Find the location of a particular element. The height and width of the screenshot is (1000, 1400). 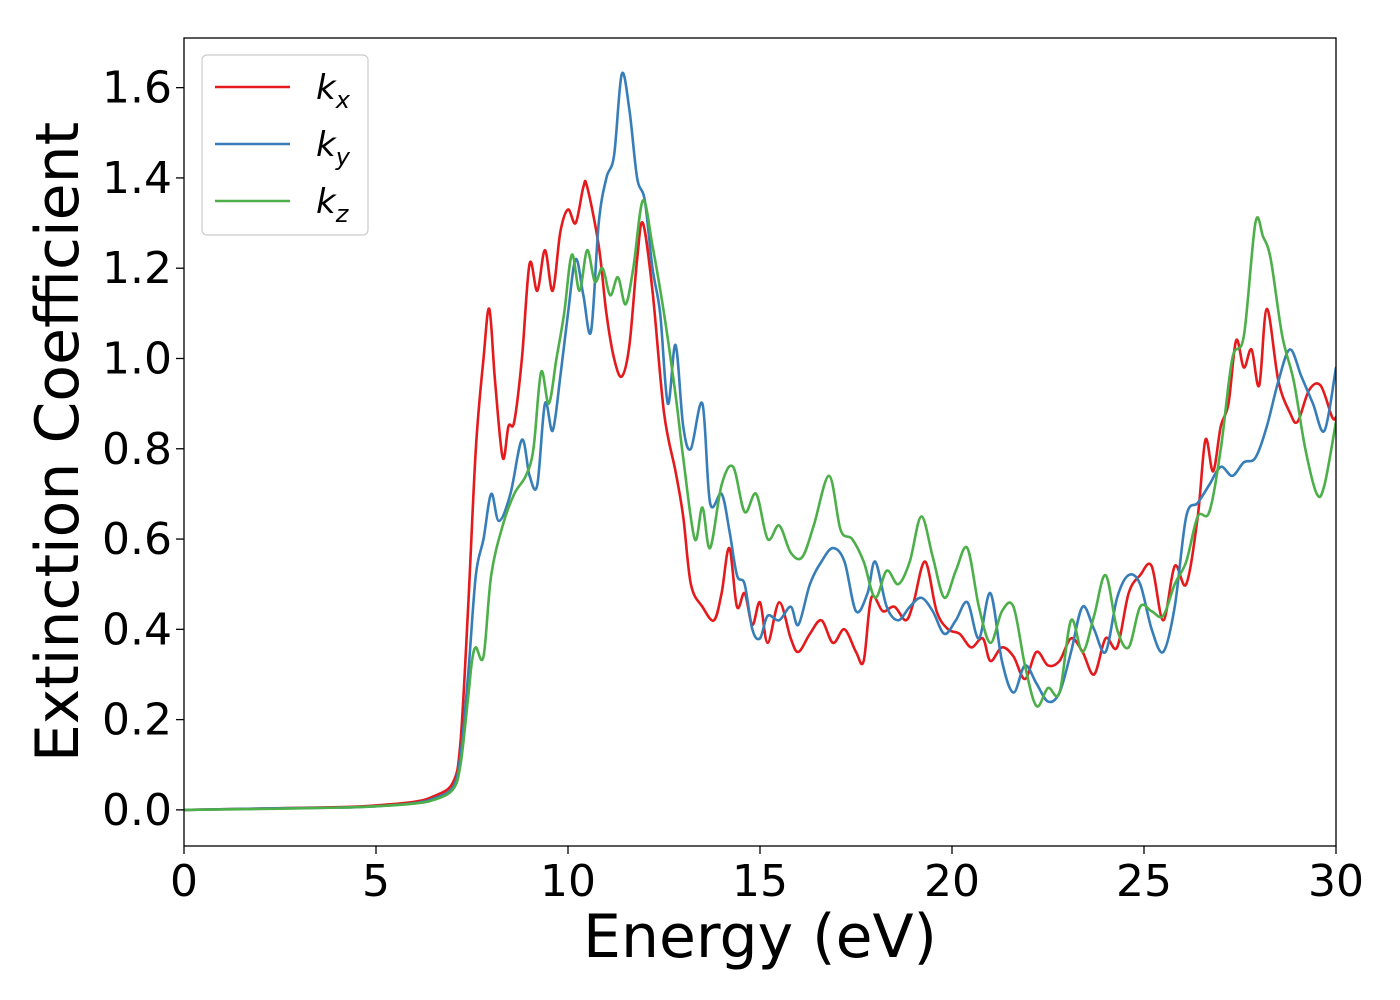

x-tick-label: 5 is located at coordinates (376, 881).